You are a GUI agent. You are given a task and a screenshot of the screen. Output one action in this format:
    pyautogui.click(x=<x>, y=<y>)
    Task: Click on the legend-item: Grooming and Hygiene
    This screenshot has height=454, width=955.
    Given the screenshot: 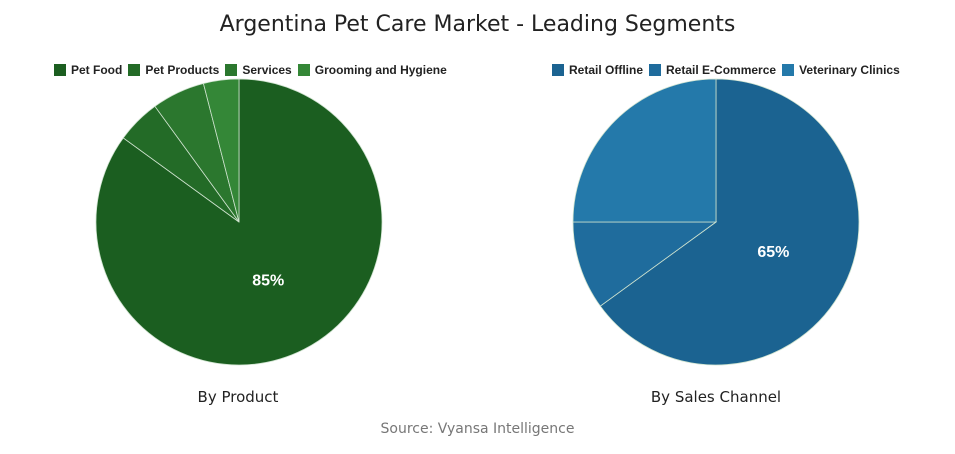 What is the action you would take?
    pyautogui.click(x=372, y=70)
    